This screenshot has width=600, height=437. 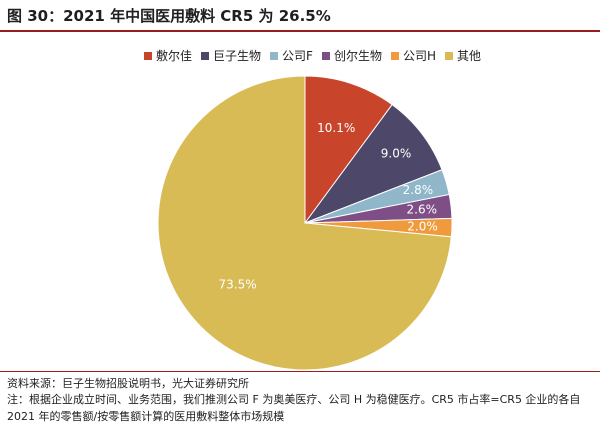 I want to click on slice-value-label: 2.8%, so click(x=418, y=190).